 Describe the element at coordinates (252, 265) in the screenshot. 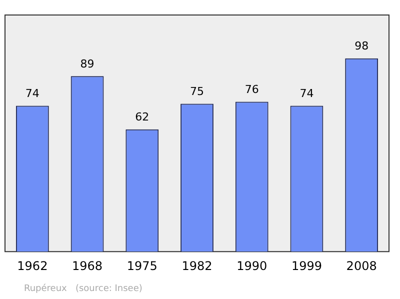

I see `x-tick-label: 1990` at that location.